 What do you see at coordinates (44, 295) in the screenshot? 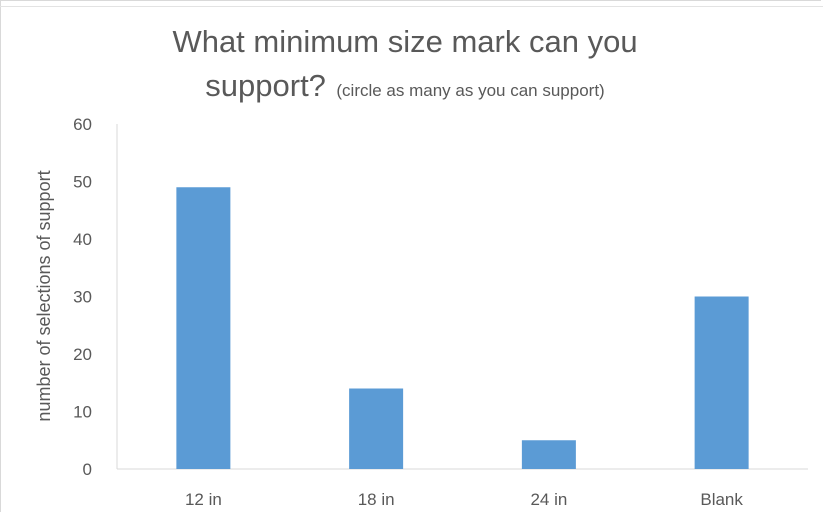
I see `y-axis-label: number of selections of support` at bounding box center [44, 295].